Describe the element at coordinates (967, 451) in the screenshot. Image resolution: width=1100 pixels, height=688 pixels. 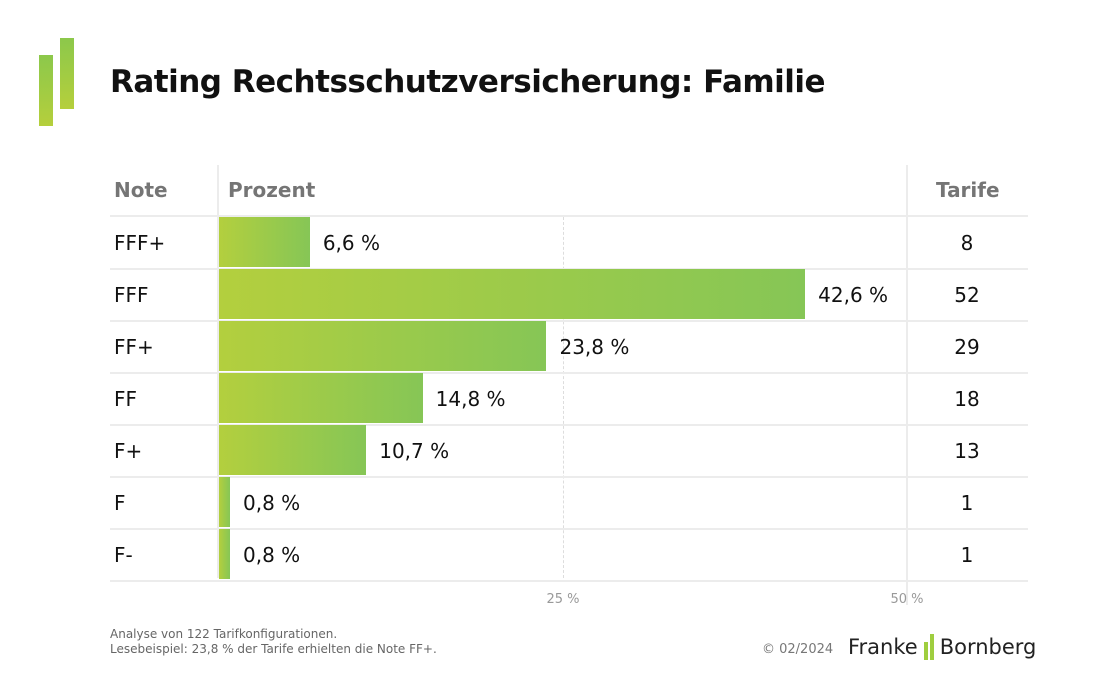
I see `tariff-count: 13` at that location.